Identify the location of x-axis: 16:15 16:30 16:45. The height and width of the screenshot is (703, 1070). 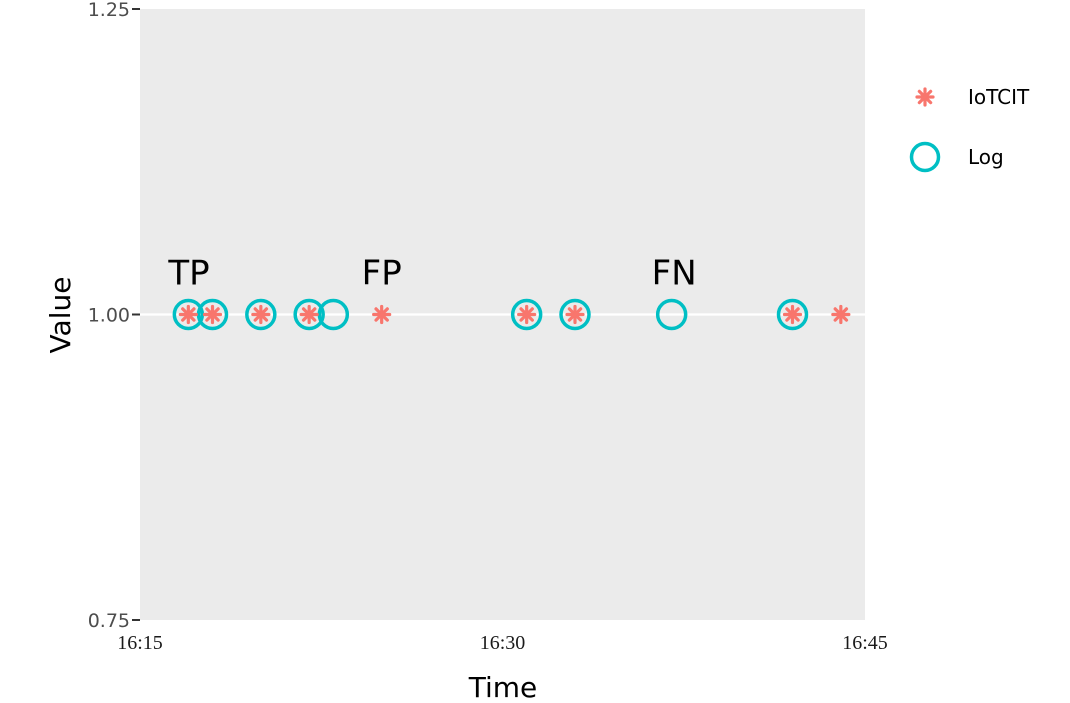
(502, 643).